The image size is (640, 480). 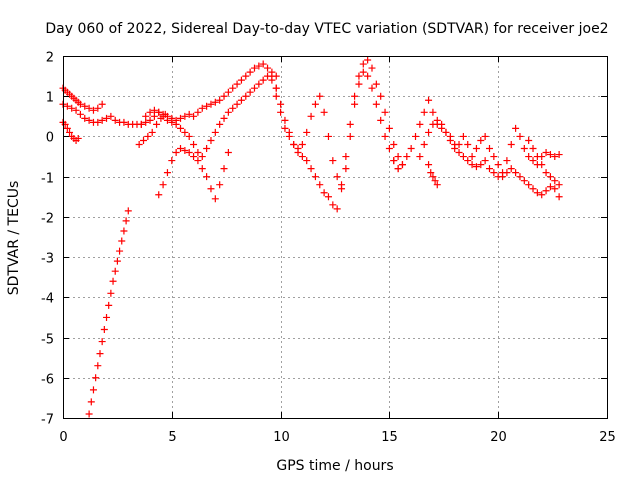 I want to click on x-axis-label: GPS time / hours, so click(x=334, y=466).